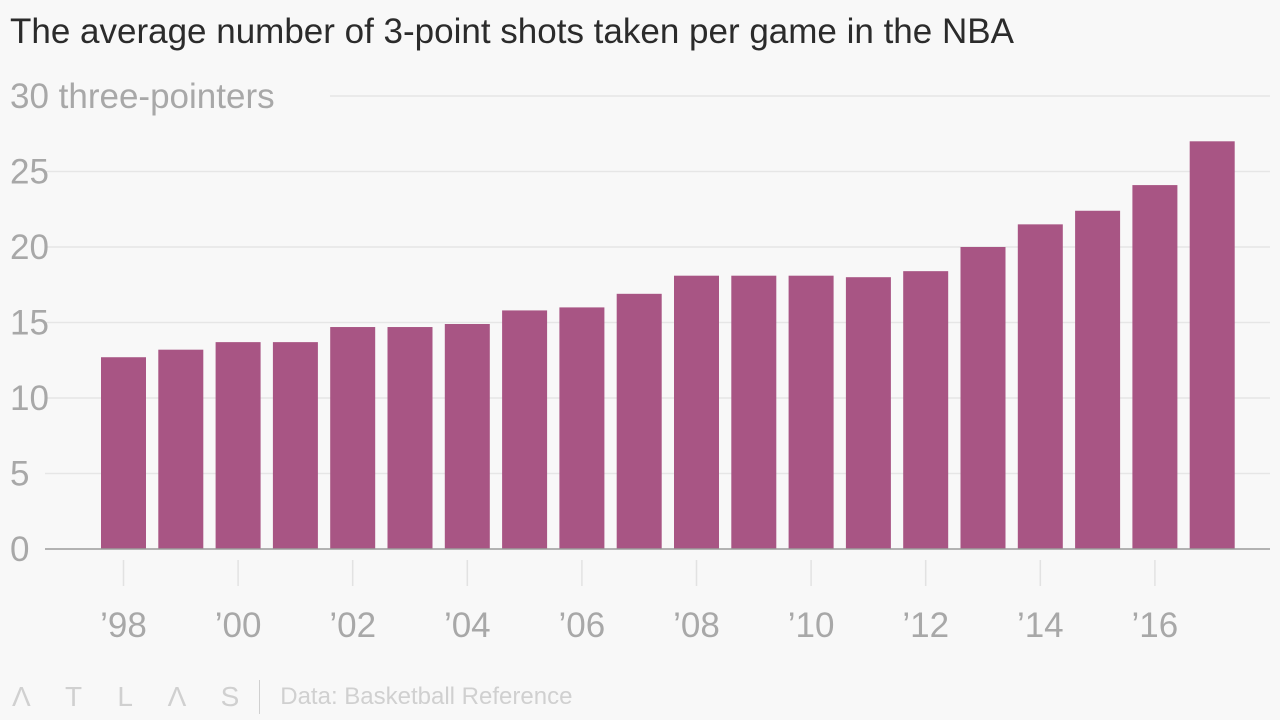 This screenshot has width=1280, height=720. What do you see at coordinates (926, 410) in the screenshot?
I see `bar-2012` at bounding box center [926, 410].